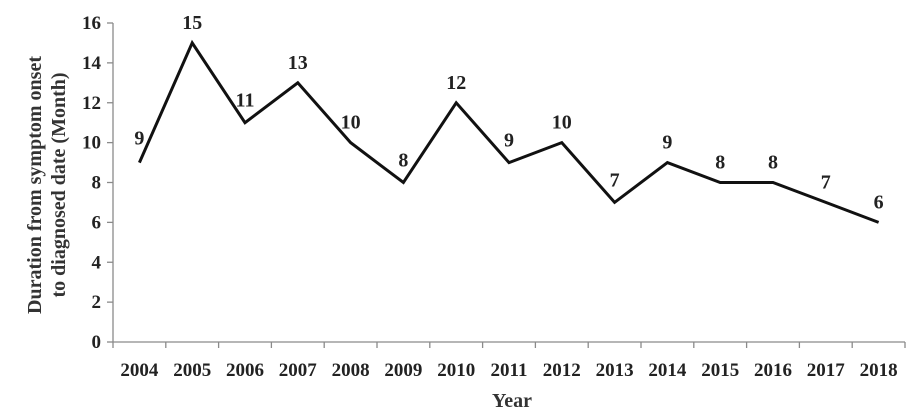  I want to click on data-label: 13, so click(298, 63).